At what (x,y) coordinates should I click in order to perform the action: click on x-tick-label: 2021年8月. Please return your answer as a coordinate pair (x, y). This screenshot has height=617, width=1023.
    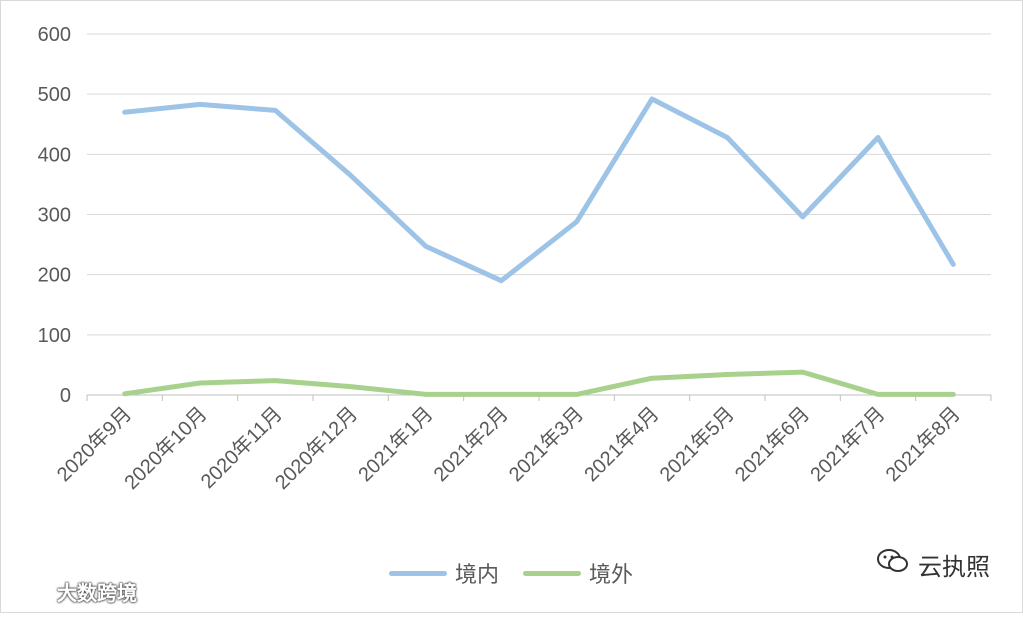
    Looking at the image, I should click on (923, 444).